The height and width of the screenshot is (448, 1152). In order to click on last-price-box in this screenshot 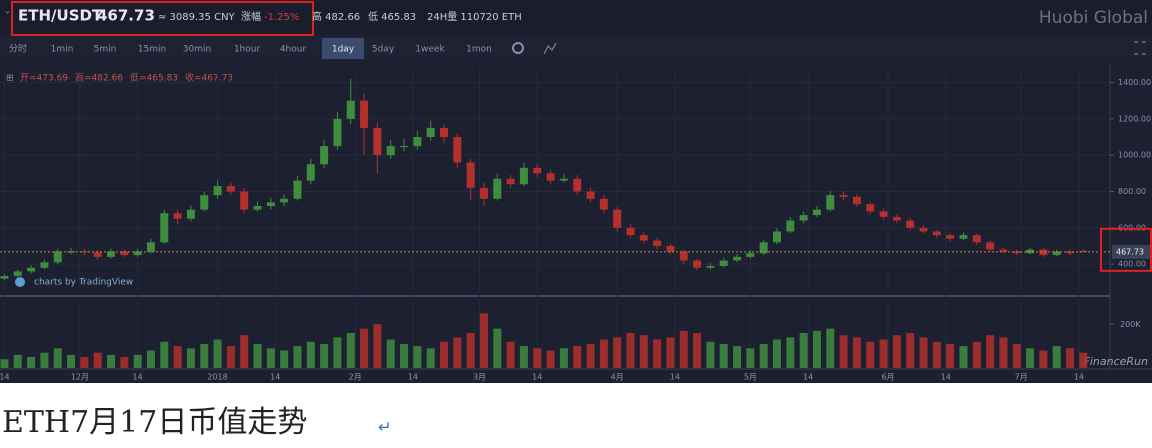, I will do `click(1131, 251)`.